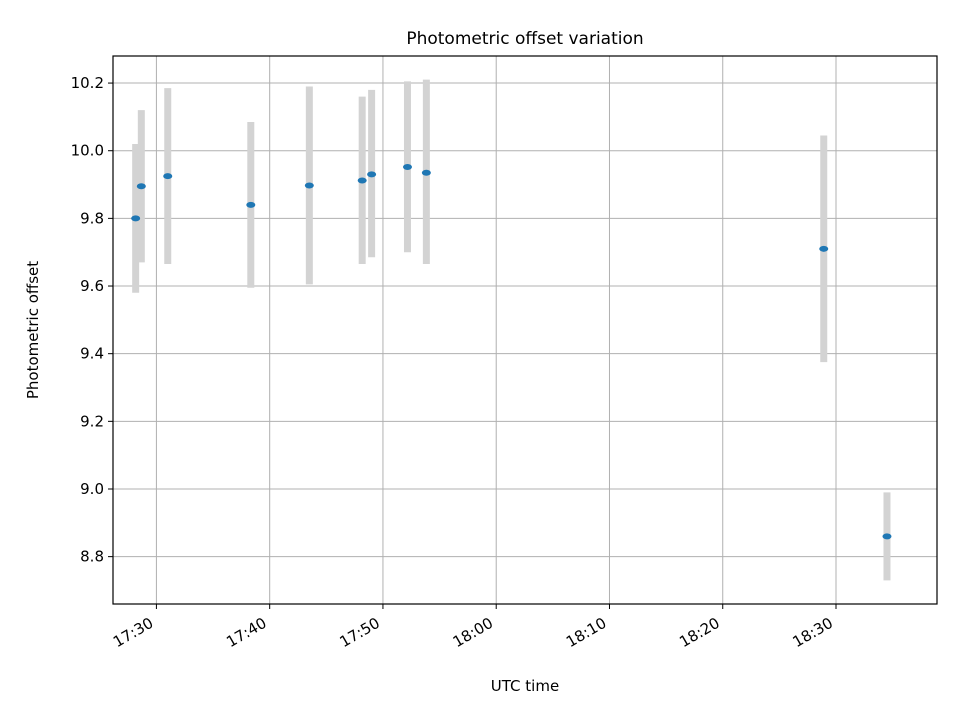  What do you see at coordinates (92, 489) in the screenshot?
I see `y-tick-label: 9.0` at bounding box center [92, 489].